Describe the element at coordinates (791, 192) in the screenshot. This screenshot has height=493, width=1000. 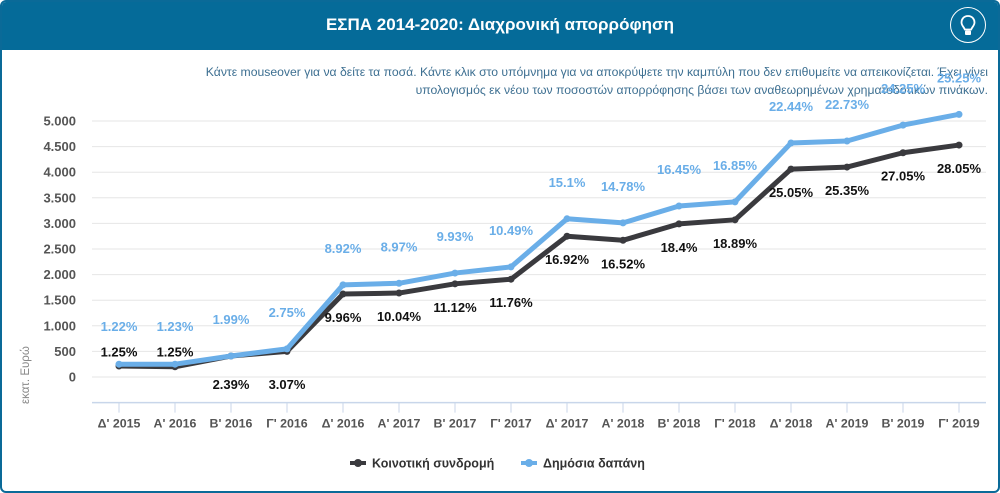
I see `dark-data-label: 25.05%` at that location.